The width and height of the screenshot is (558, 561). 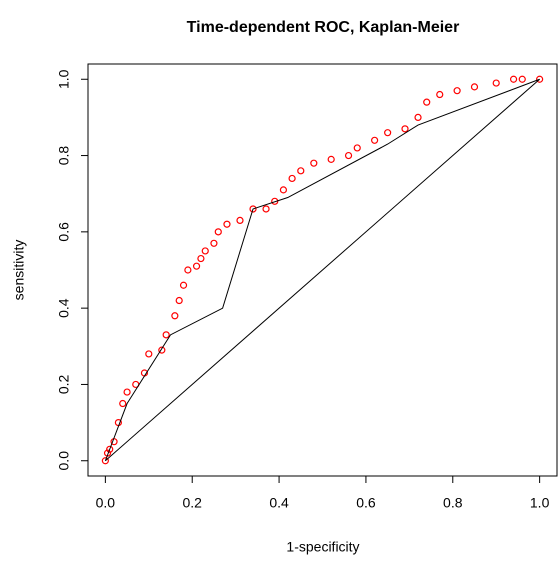 I want to click on x-tick-label: 1.0, so click(x=540, y=503).